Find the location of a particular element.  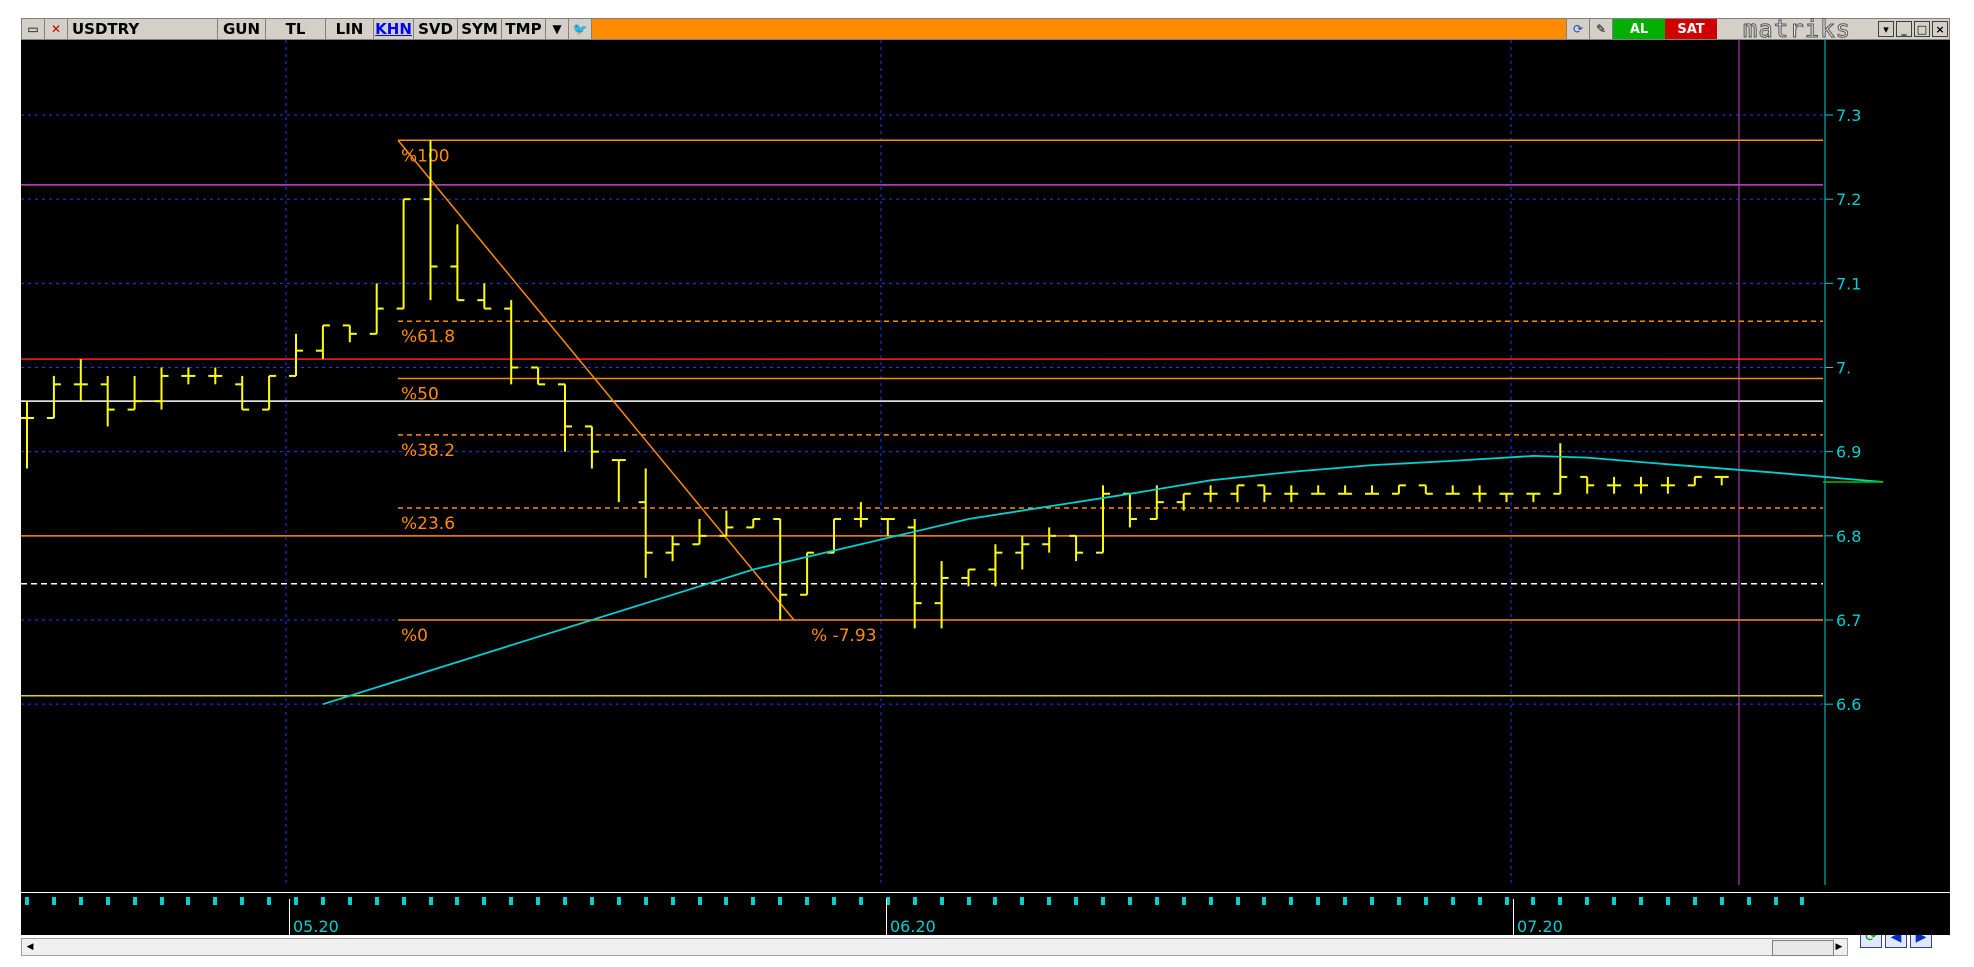

toolbar-spacer is located at coordinates (1079, 29).